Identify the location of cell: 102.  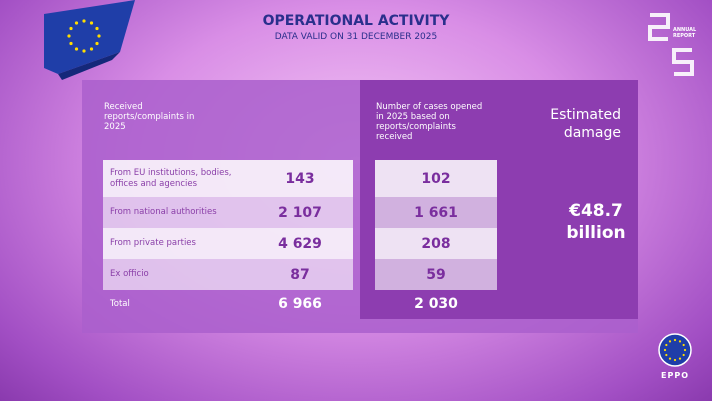
(436, 178).